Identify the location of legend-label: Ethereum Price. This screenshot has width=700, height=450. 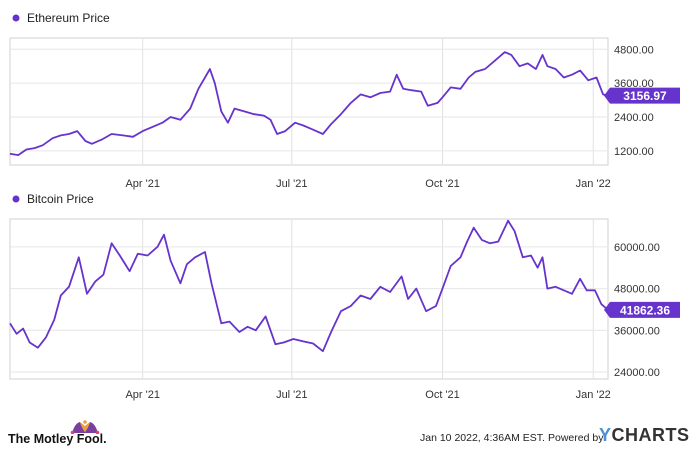
(68, 18).